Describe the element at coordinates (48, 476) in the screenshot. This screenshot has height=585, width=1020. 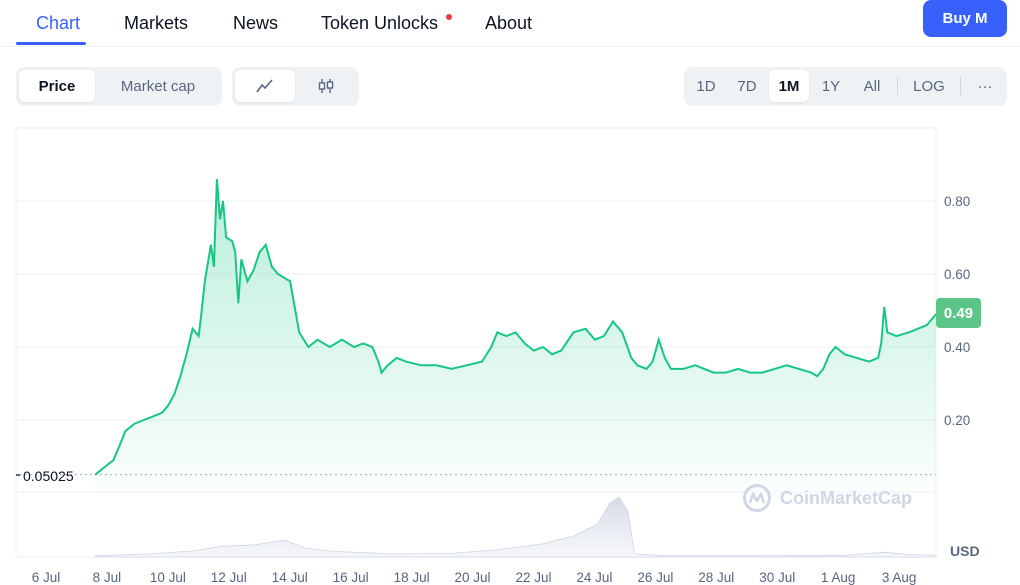
I see `open-price-label: 0.05025` at that location.